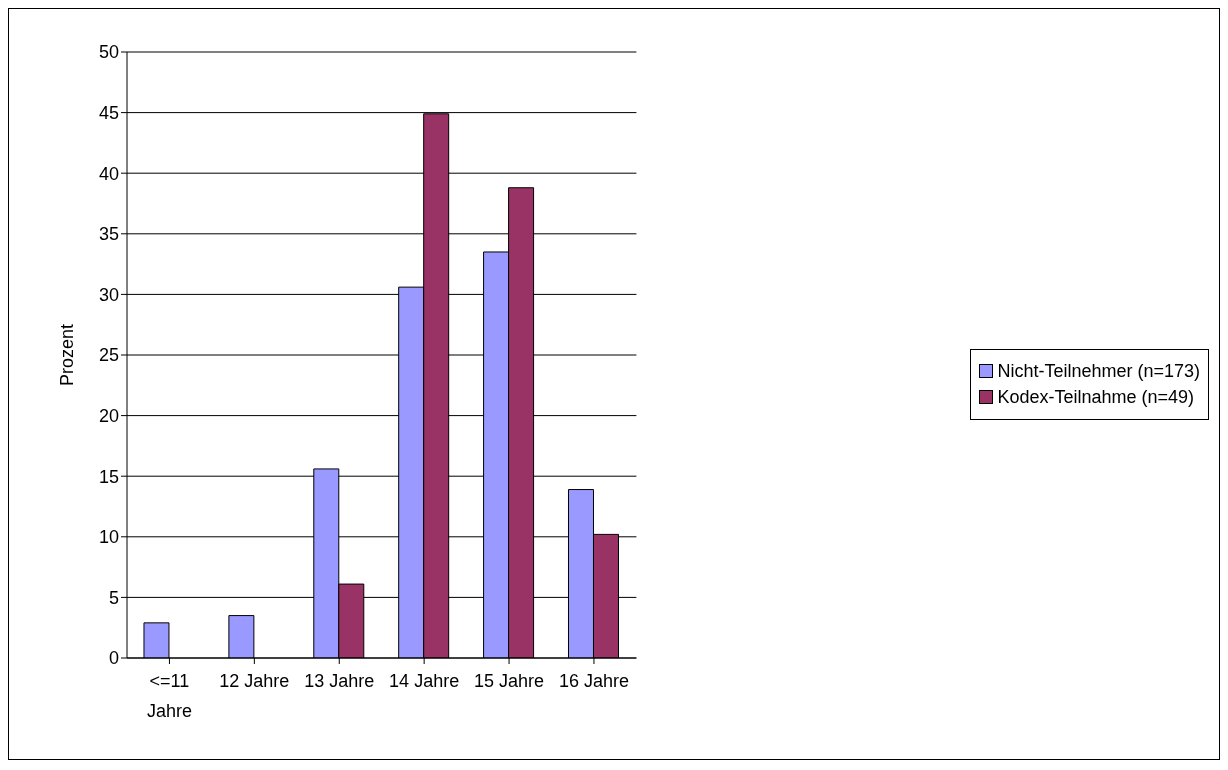  Describe the element at coordinates (1096, 397) in the screenshot. I see `legend-label: Kodex-Teilnahme (n=49)` at that location.